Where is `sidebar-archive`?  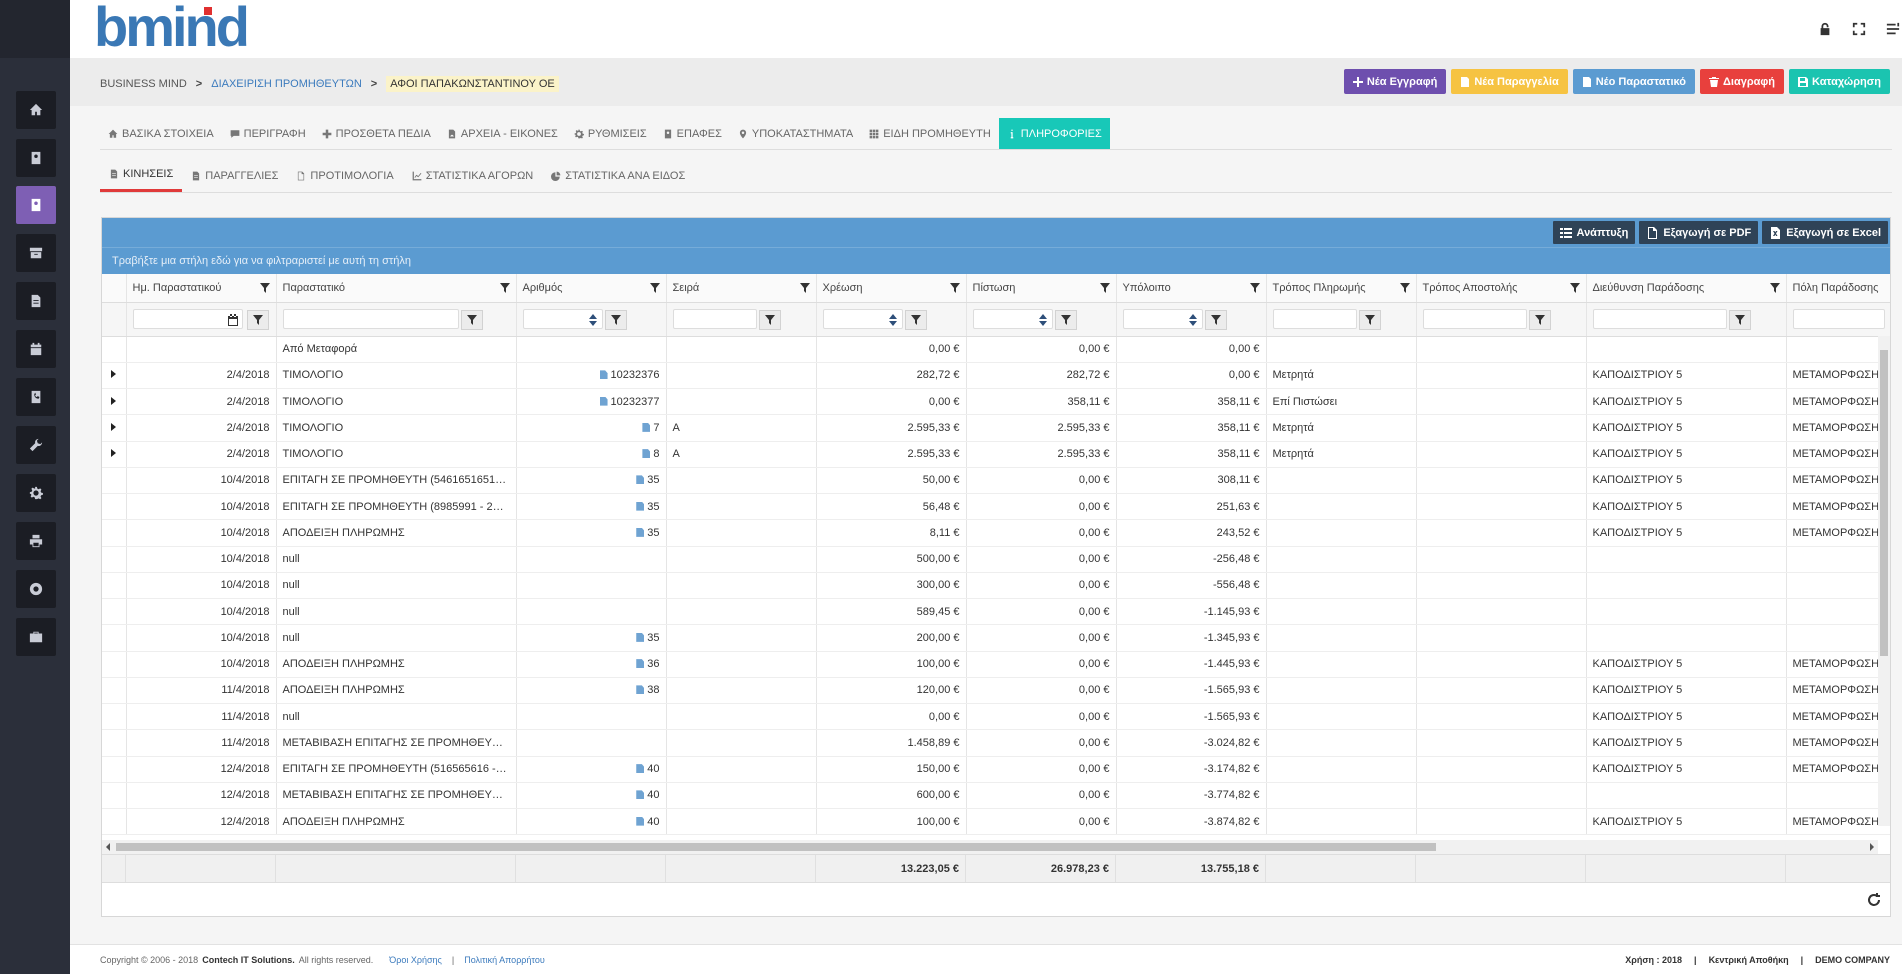
sidebar-archive is located at coordinates (36, 253).